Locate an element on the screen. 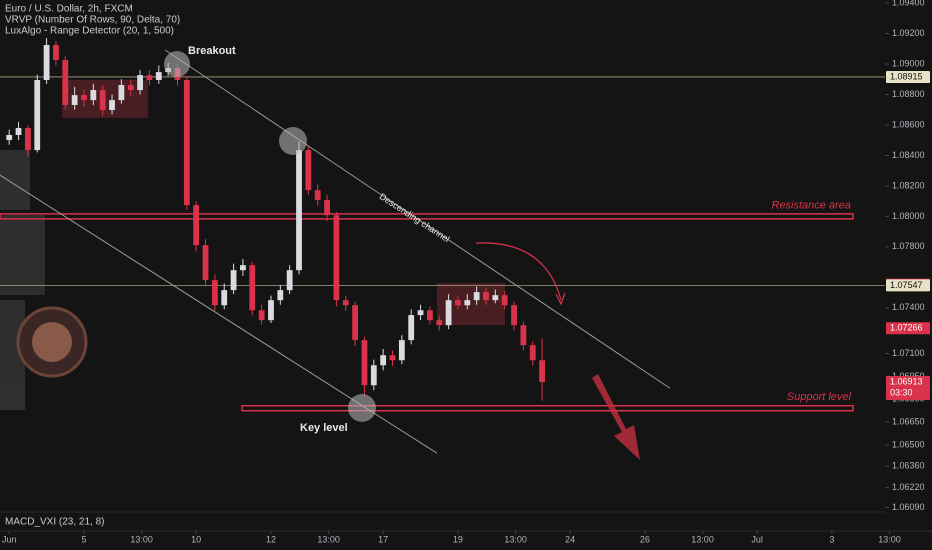 The image size is (932, 550). price-badge-label: 1.07266 is located at coordinates (906, 328).